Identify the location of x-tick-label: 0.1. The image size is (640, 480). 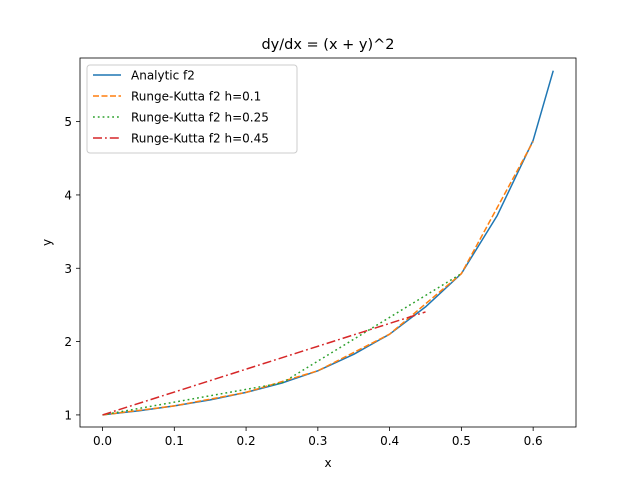
(174, 441).